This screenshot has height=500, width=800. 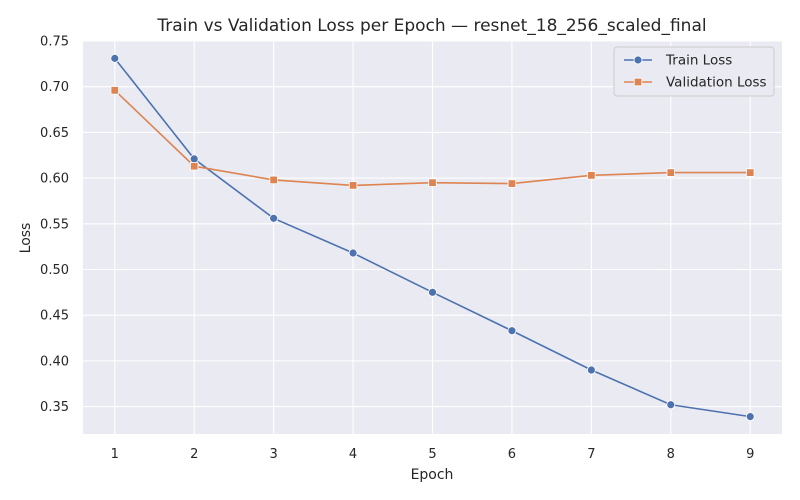 What do you see at coordinates (750, 454) in the screenshot?
I see `x-tick-label: 9` at bounding box center [750, 454].